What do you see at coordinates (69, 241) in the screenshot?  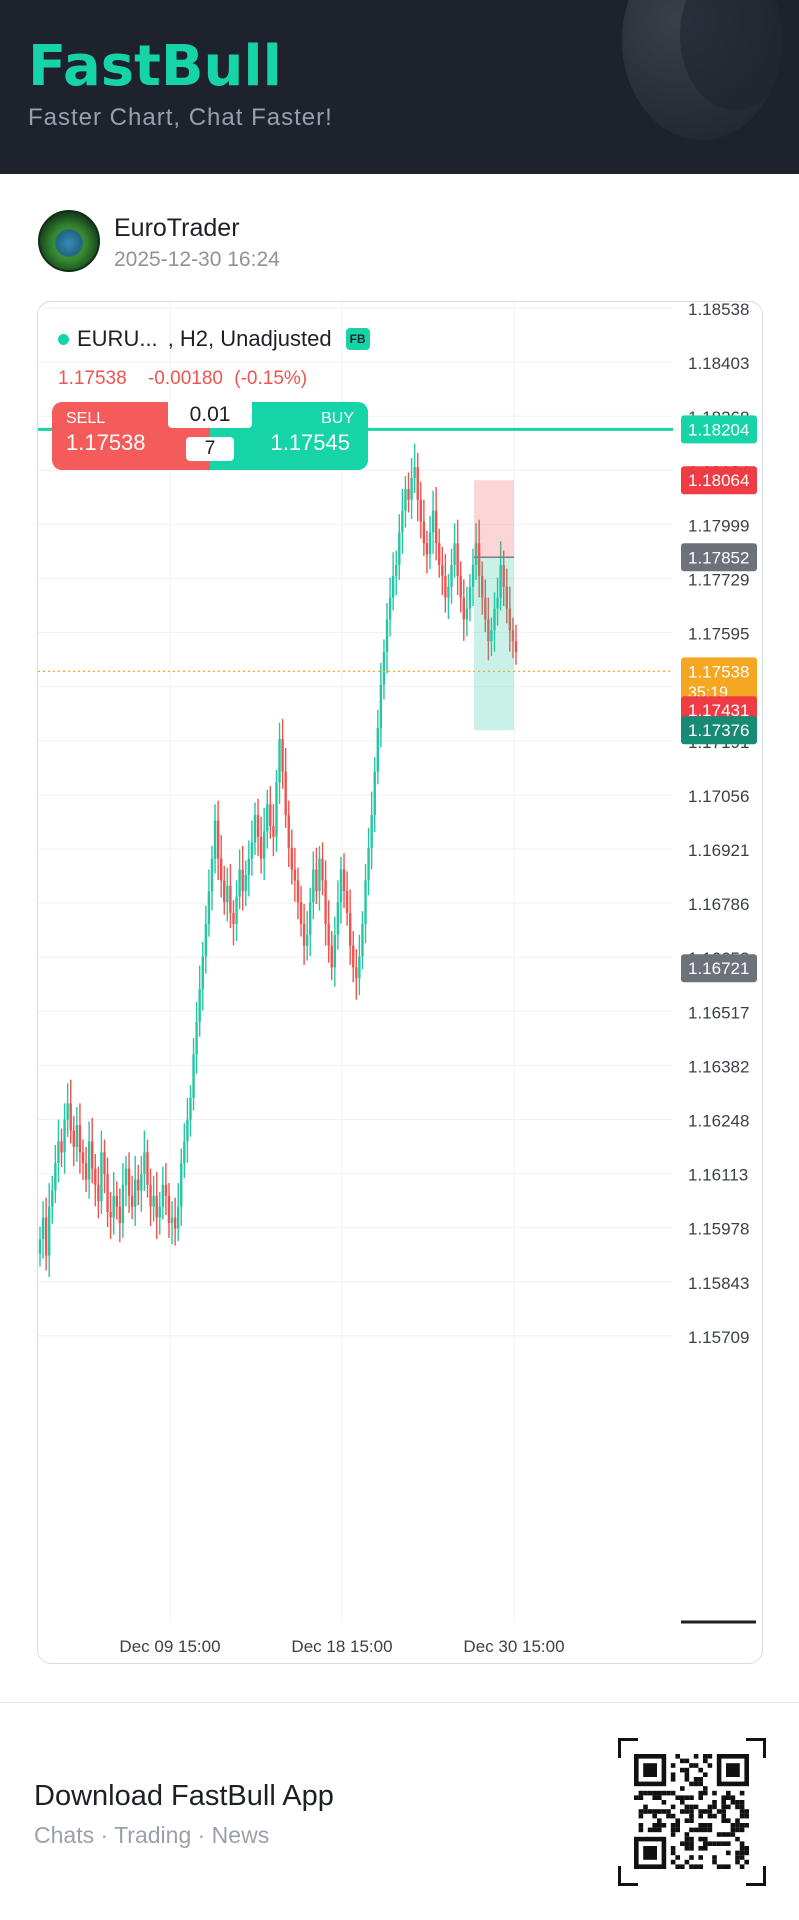 I see `avatar` at bounding box center [69, 241].